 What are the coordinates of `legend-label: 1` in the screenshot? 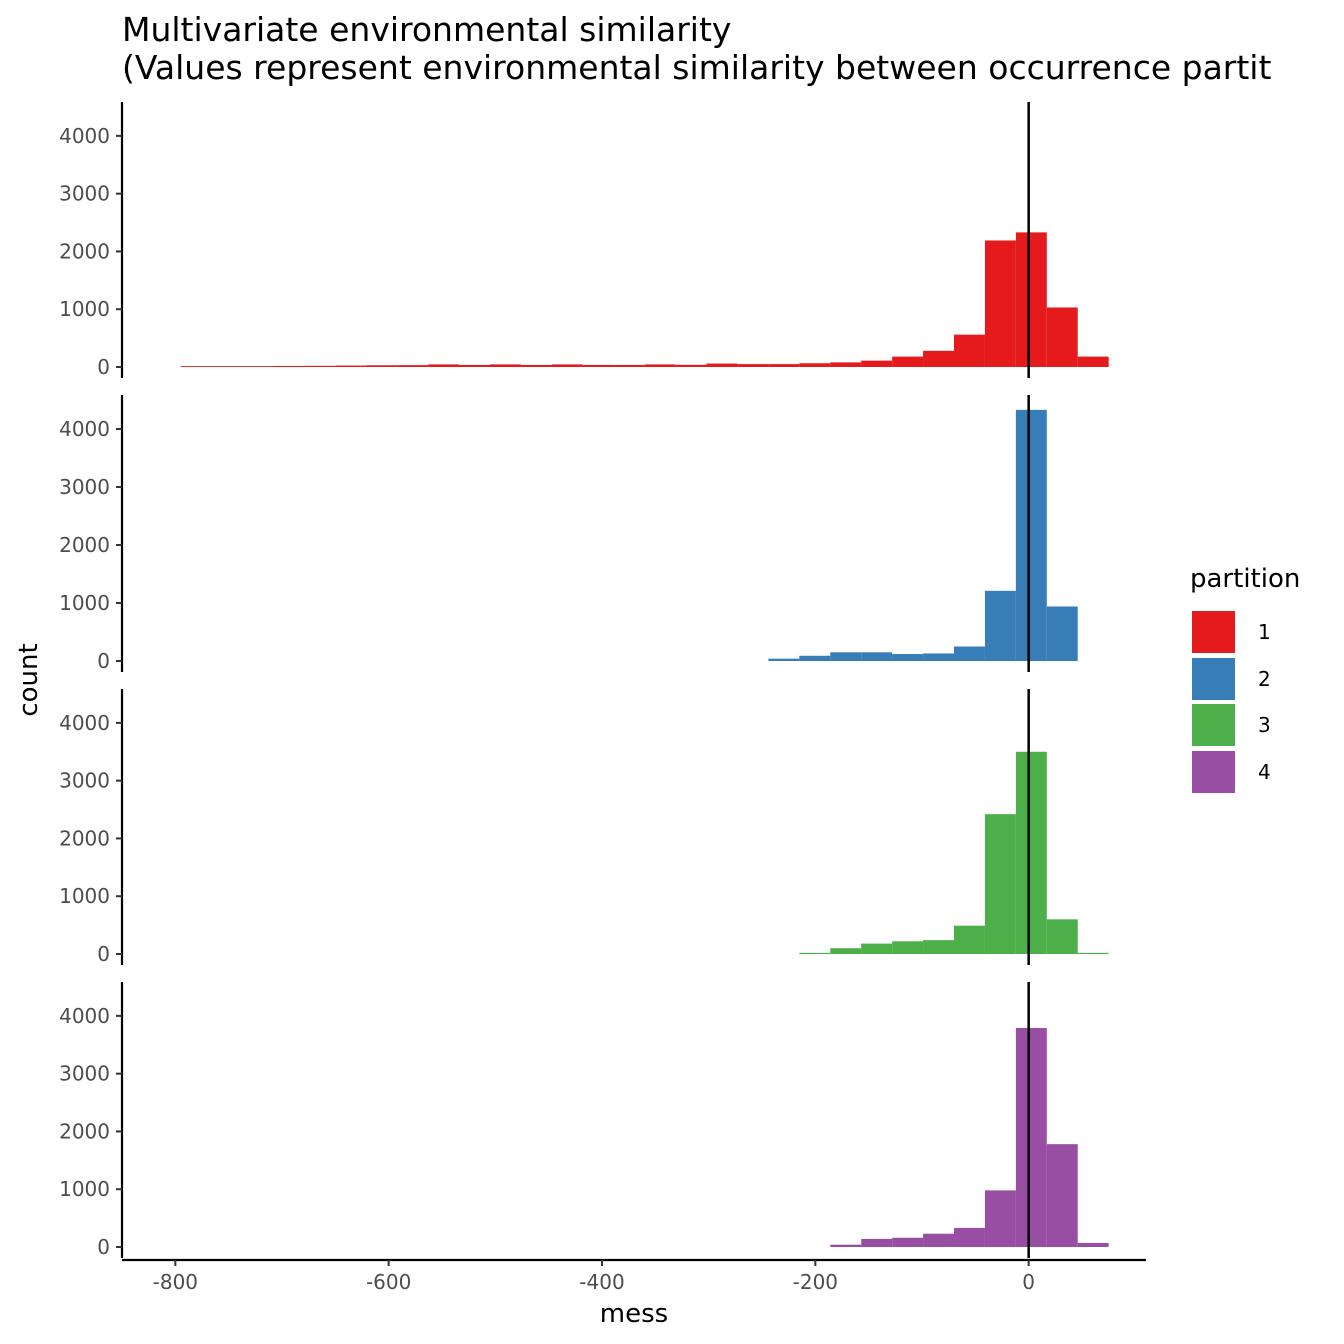 It's located at (1264, 632).